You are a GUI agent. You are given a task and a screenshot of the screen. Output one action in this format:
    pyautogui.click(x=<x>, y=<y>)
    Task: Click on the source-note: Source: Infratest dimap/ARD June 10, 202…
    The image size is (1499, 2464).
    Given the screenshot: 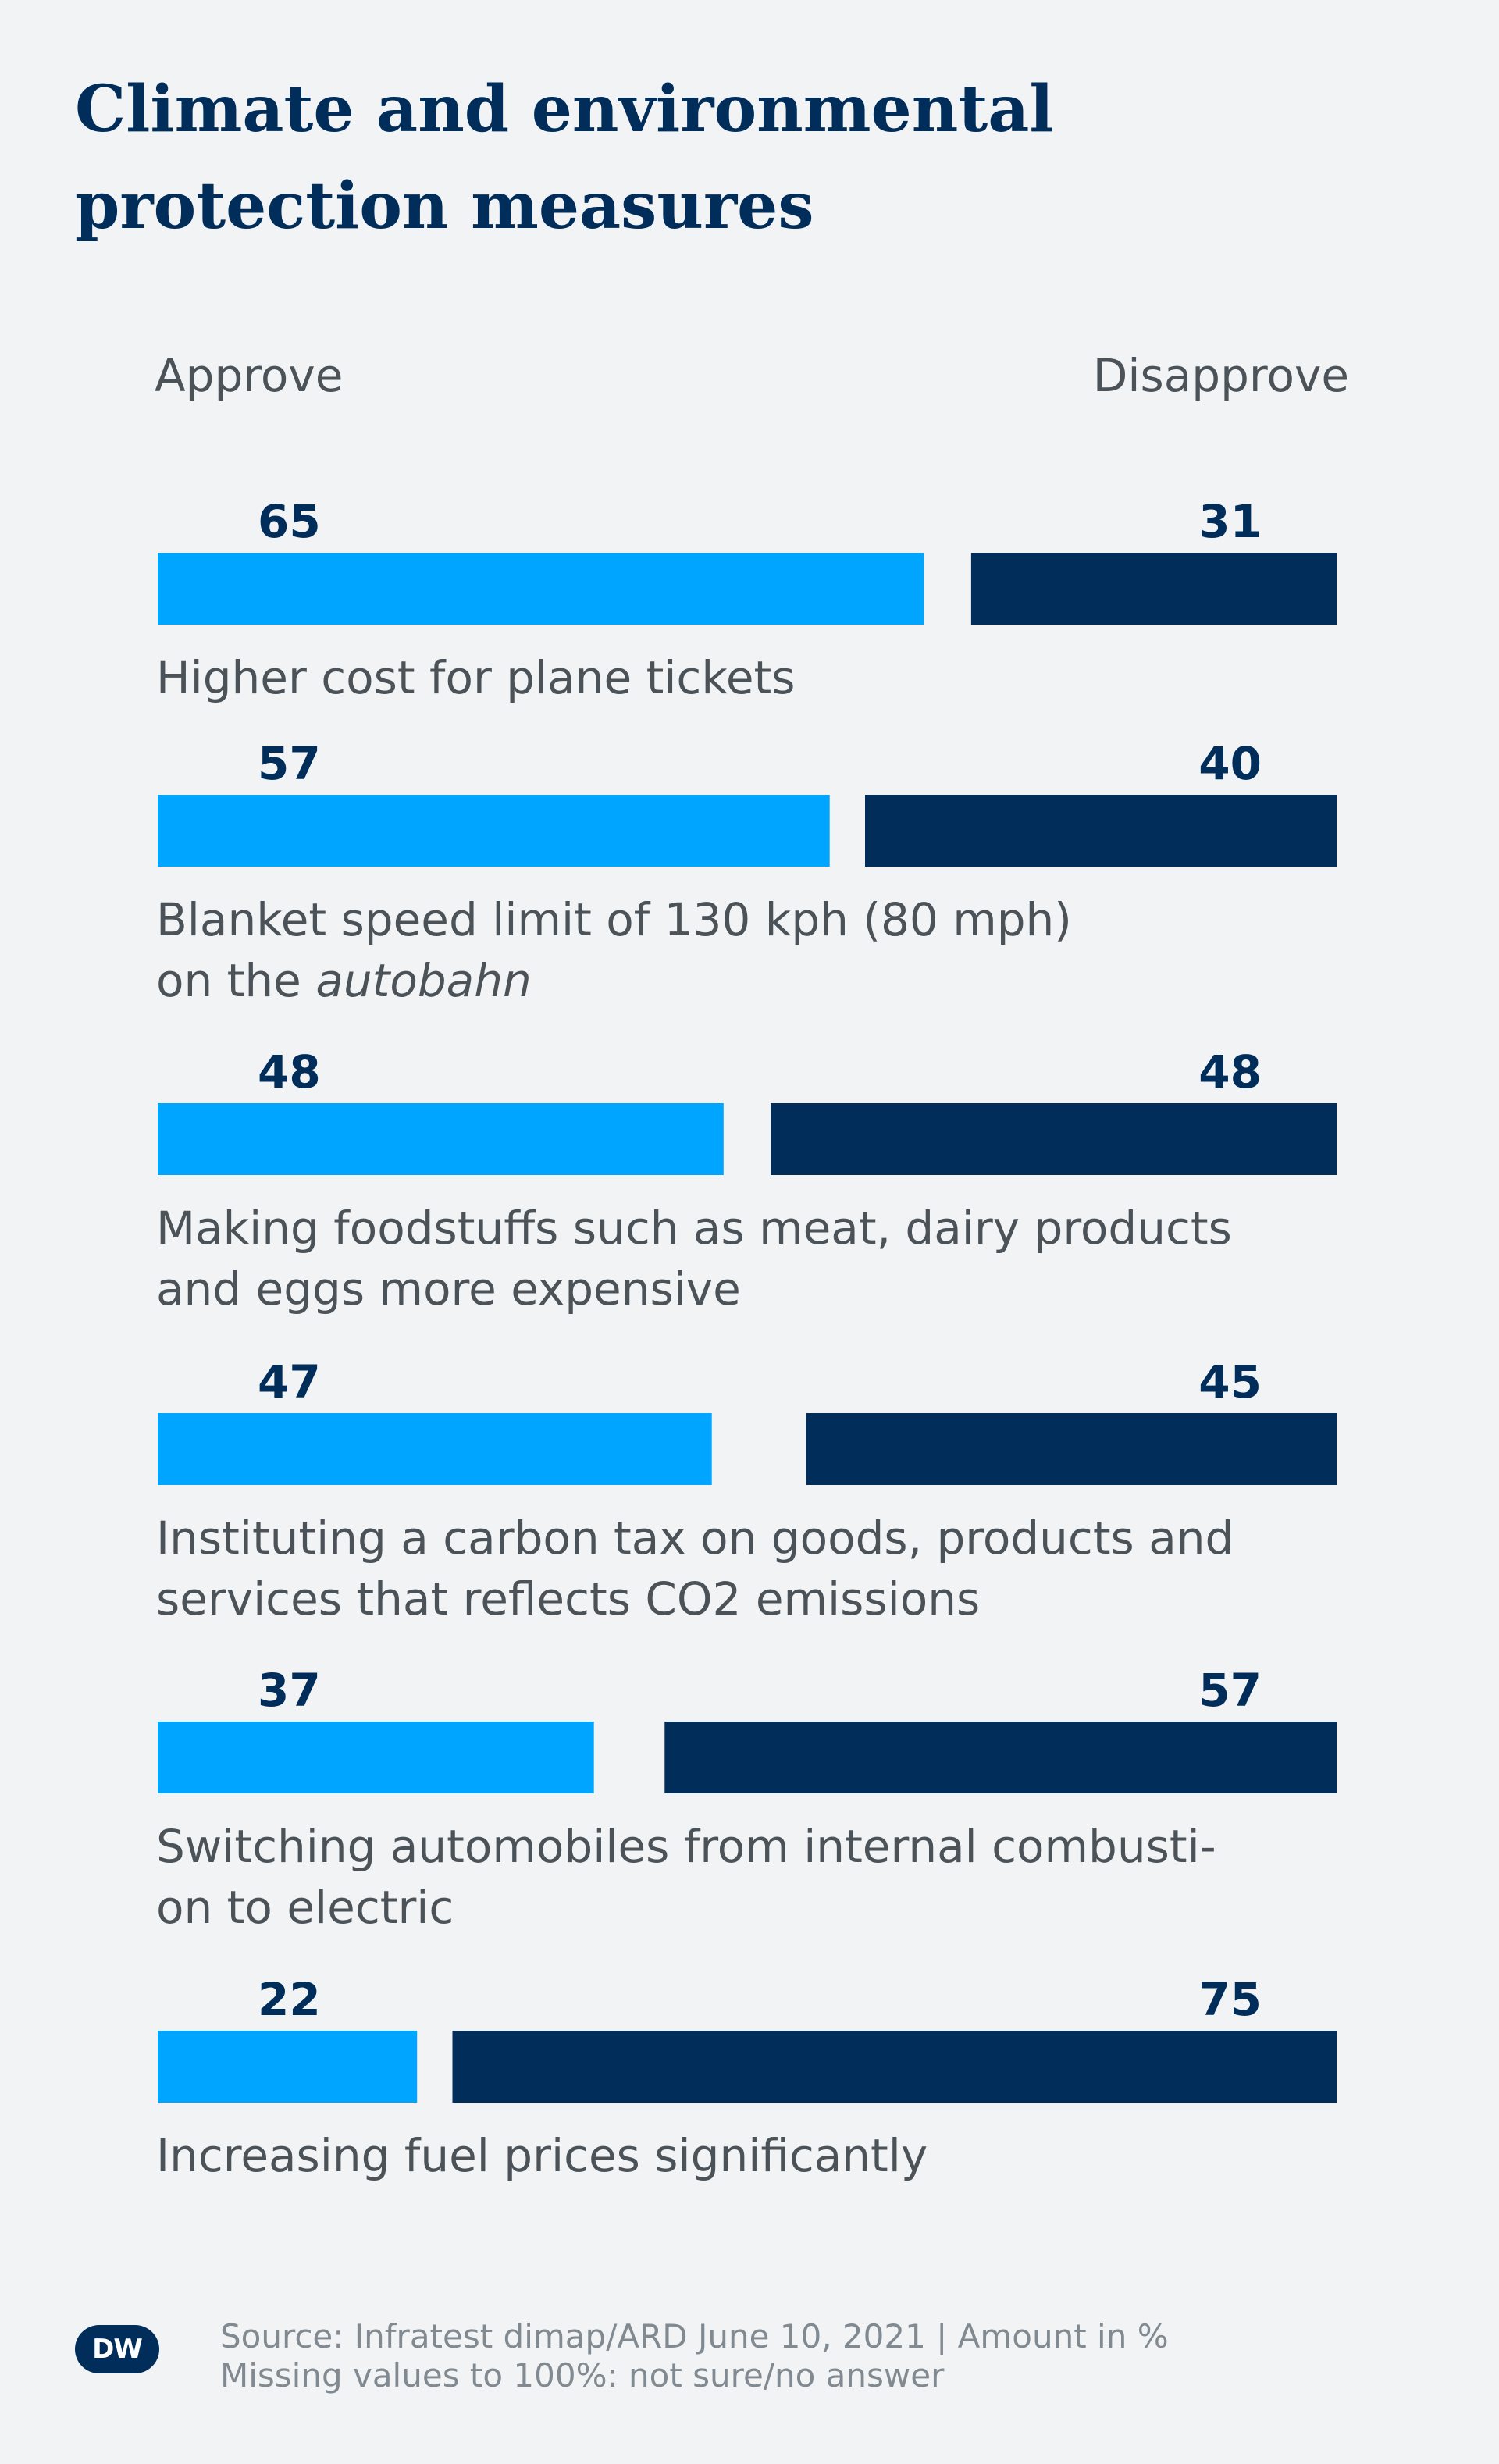 What is the action you would take?
    pyautogui.click(x=694, y=2356)
    